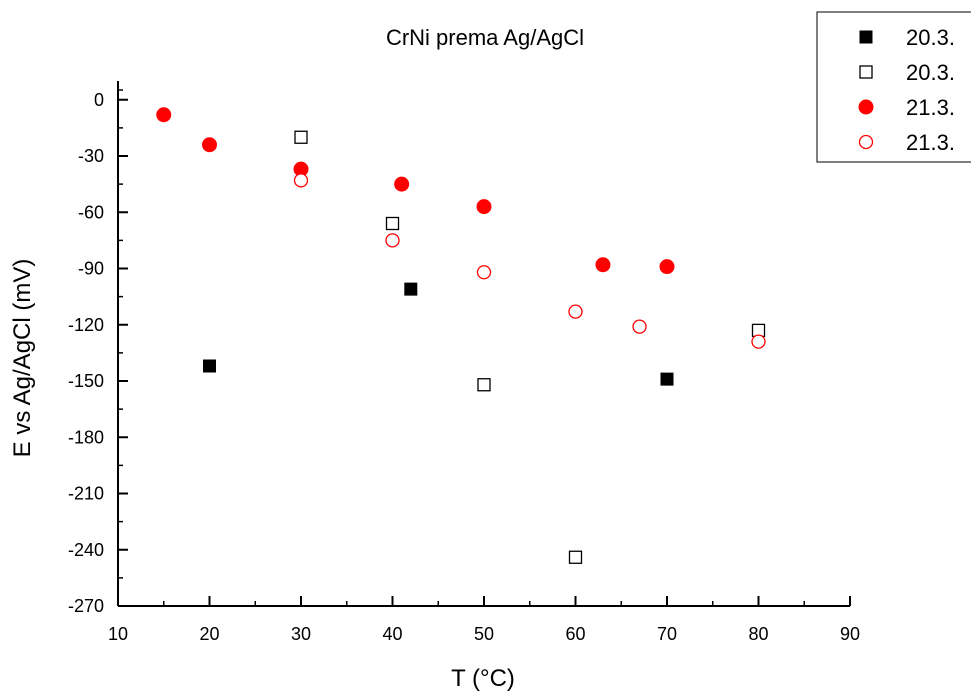 The height and width of the screenshot is (696, 971). What do you see at coordinates (91, 269) in the screenshot?
I see `y-tick-label: -90` at bounding box center [91, 269].